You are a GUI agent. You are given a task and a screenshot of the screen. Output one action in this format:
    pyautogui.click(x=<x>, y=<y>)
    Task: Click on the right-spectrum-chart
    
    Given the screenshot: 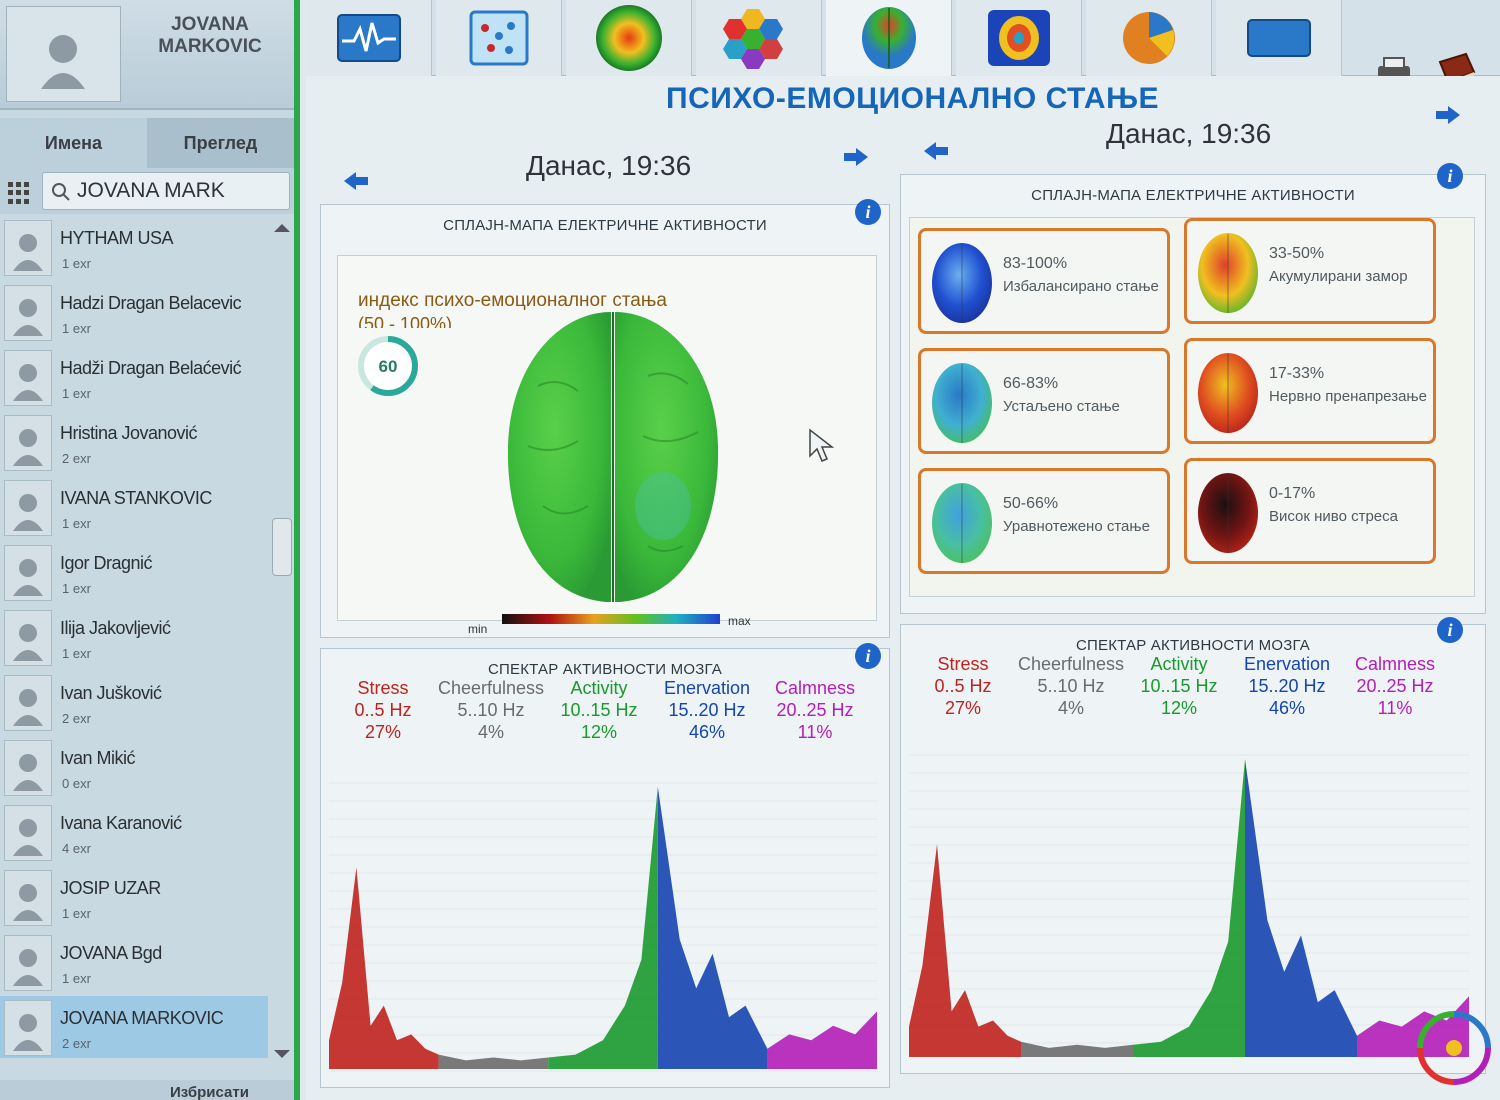 What is the action you would take?
    pyautogui.click(x=1189, y=905)
    